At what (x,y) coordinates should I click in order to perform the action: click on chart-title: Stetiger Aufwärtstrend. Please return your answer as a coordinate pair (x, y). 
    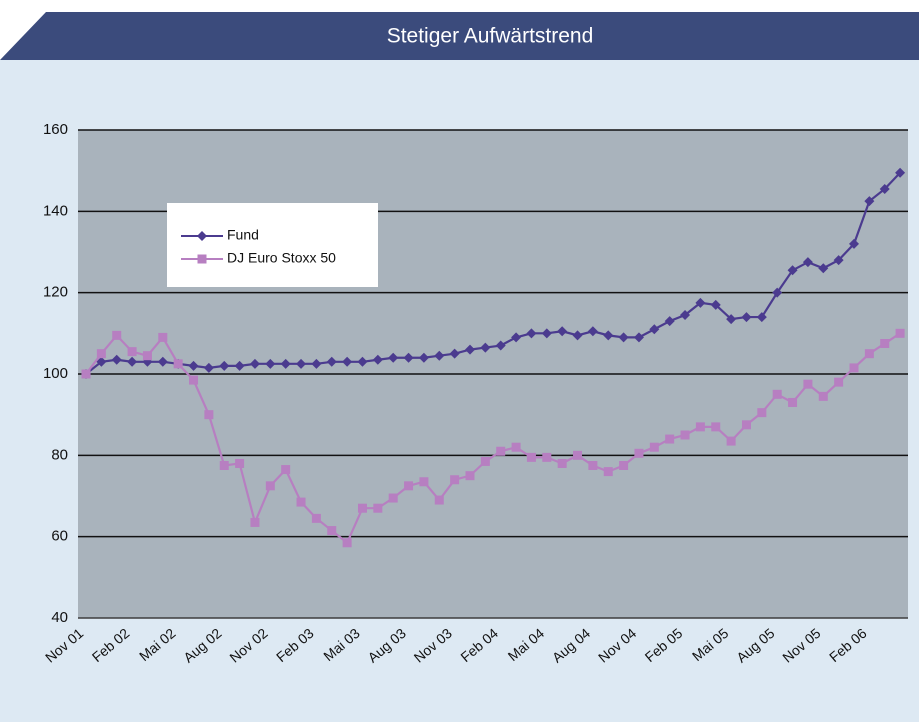
    Looking at the image, I should click on (490, 36).